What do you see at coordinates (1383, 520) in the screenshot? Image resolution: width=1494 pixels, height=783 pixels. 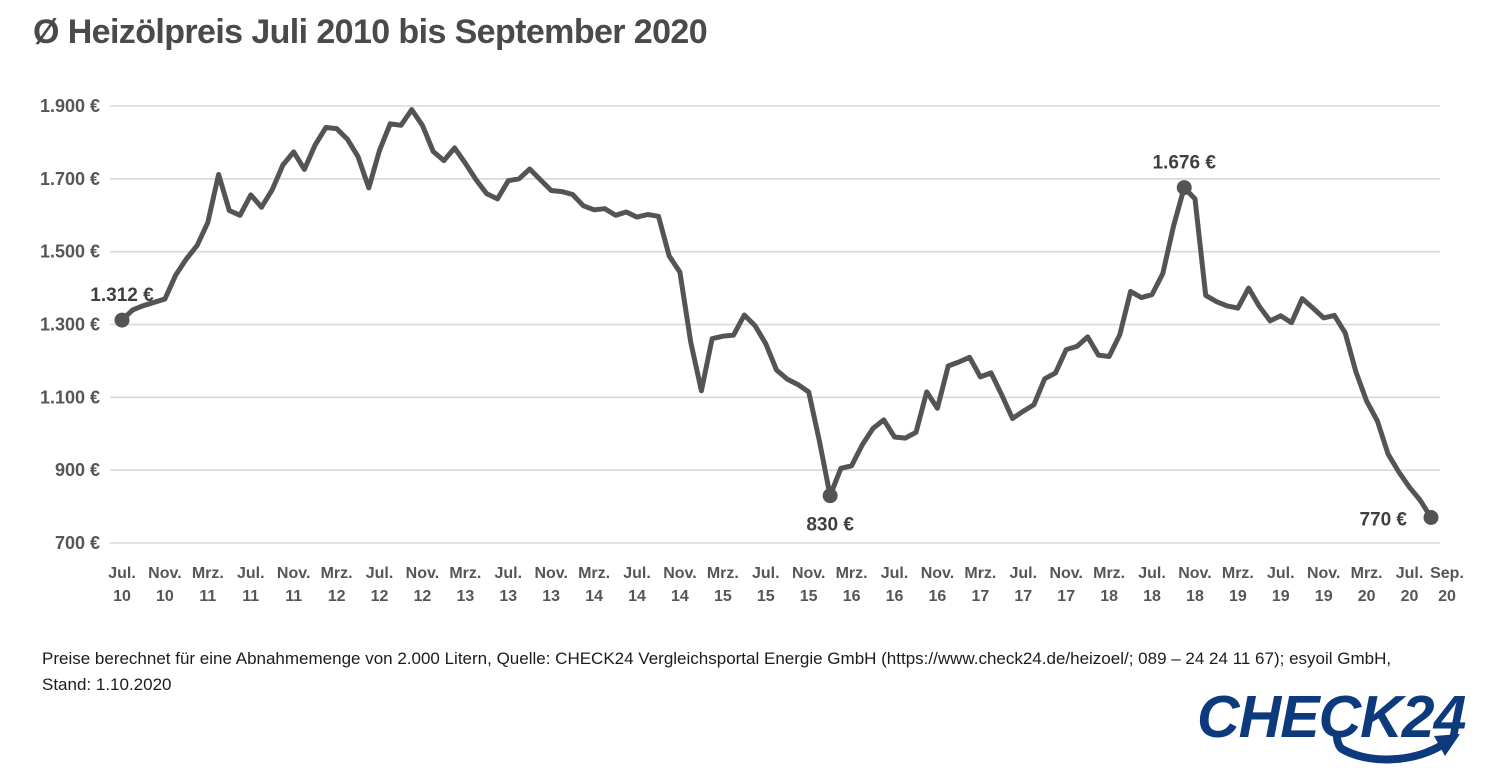 I see `value-annotation: 770 €` at bounding box center [1383, 520].